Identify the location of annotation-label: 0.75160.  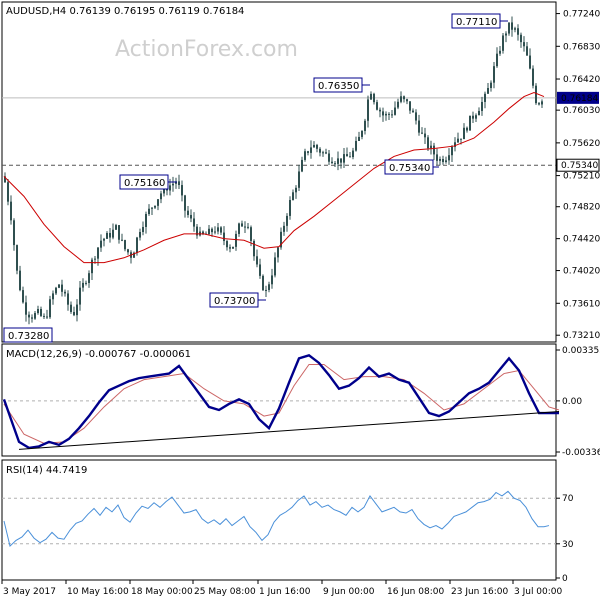
(144, 183).